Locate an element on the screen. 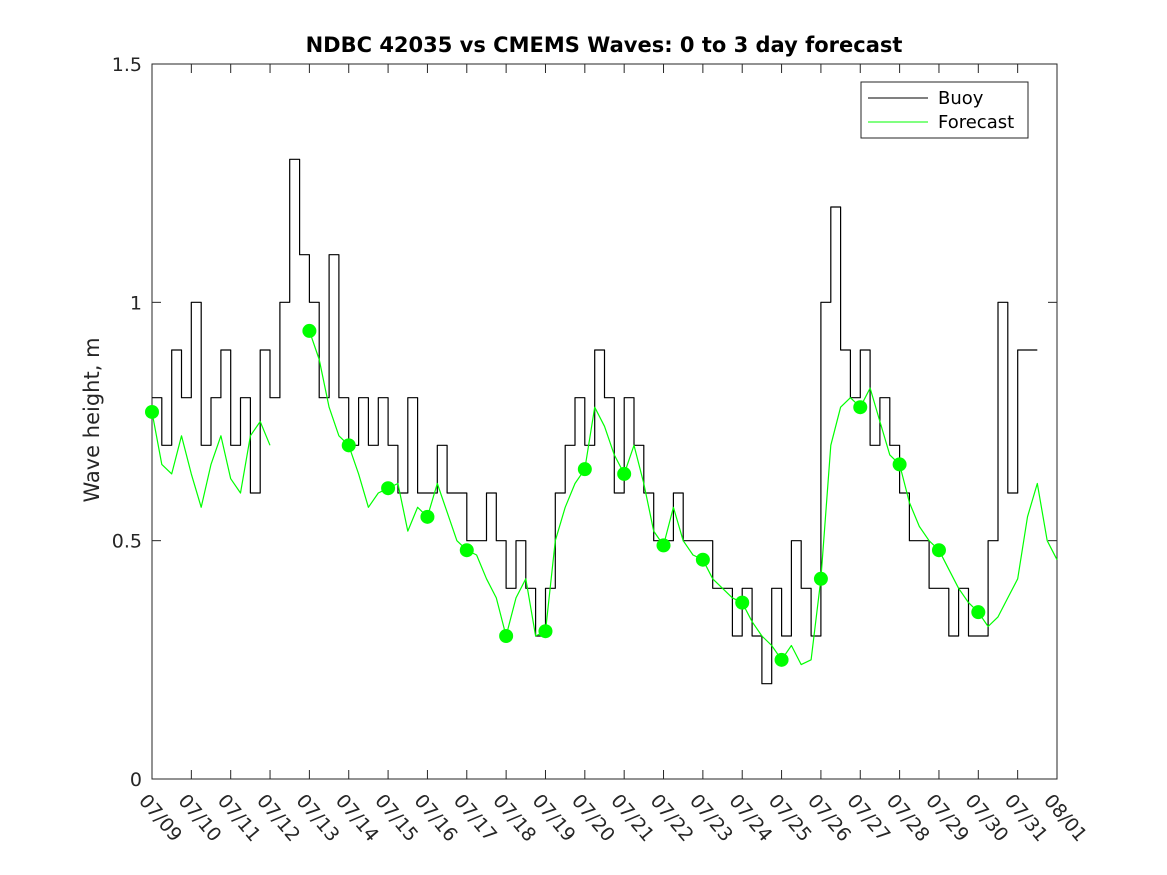 This screenshot has width=1167, height=875. legend-box is located at coordinates (944, 110).